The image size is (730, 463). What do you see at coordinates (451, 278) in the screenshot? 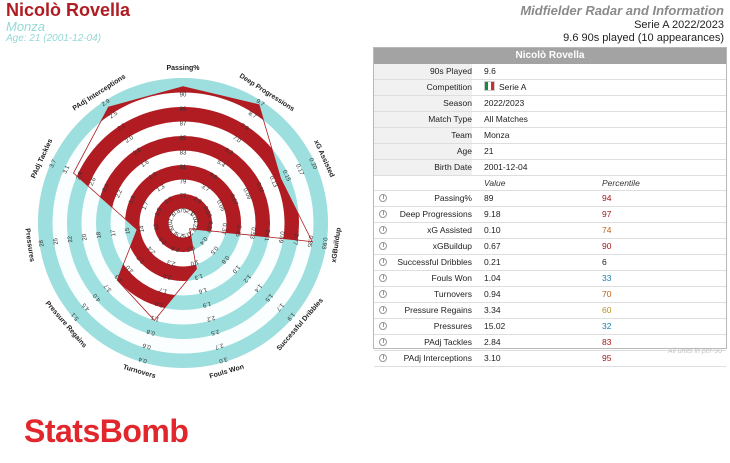
I see `stat-label: Fouls Won` at bounding box center [451, 278].